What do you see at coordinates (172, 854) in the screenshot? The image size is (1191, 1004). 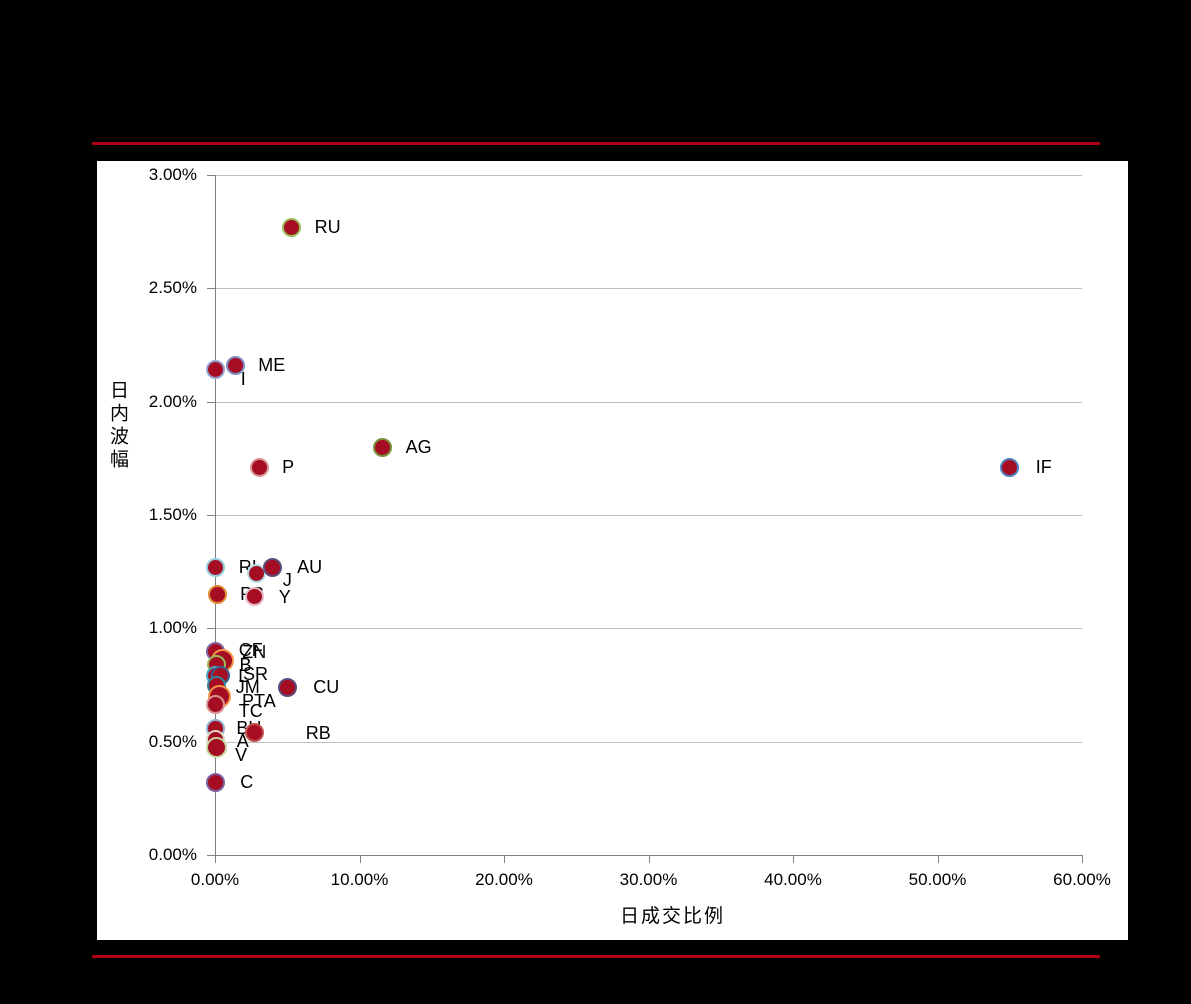 I see `y-tick-label: 0.00%` at bounding box center [172, 854].